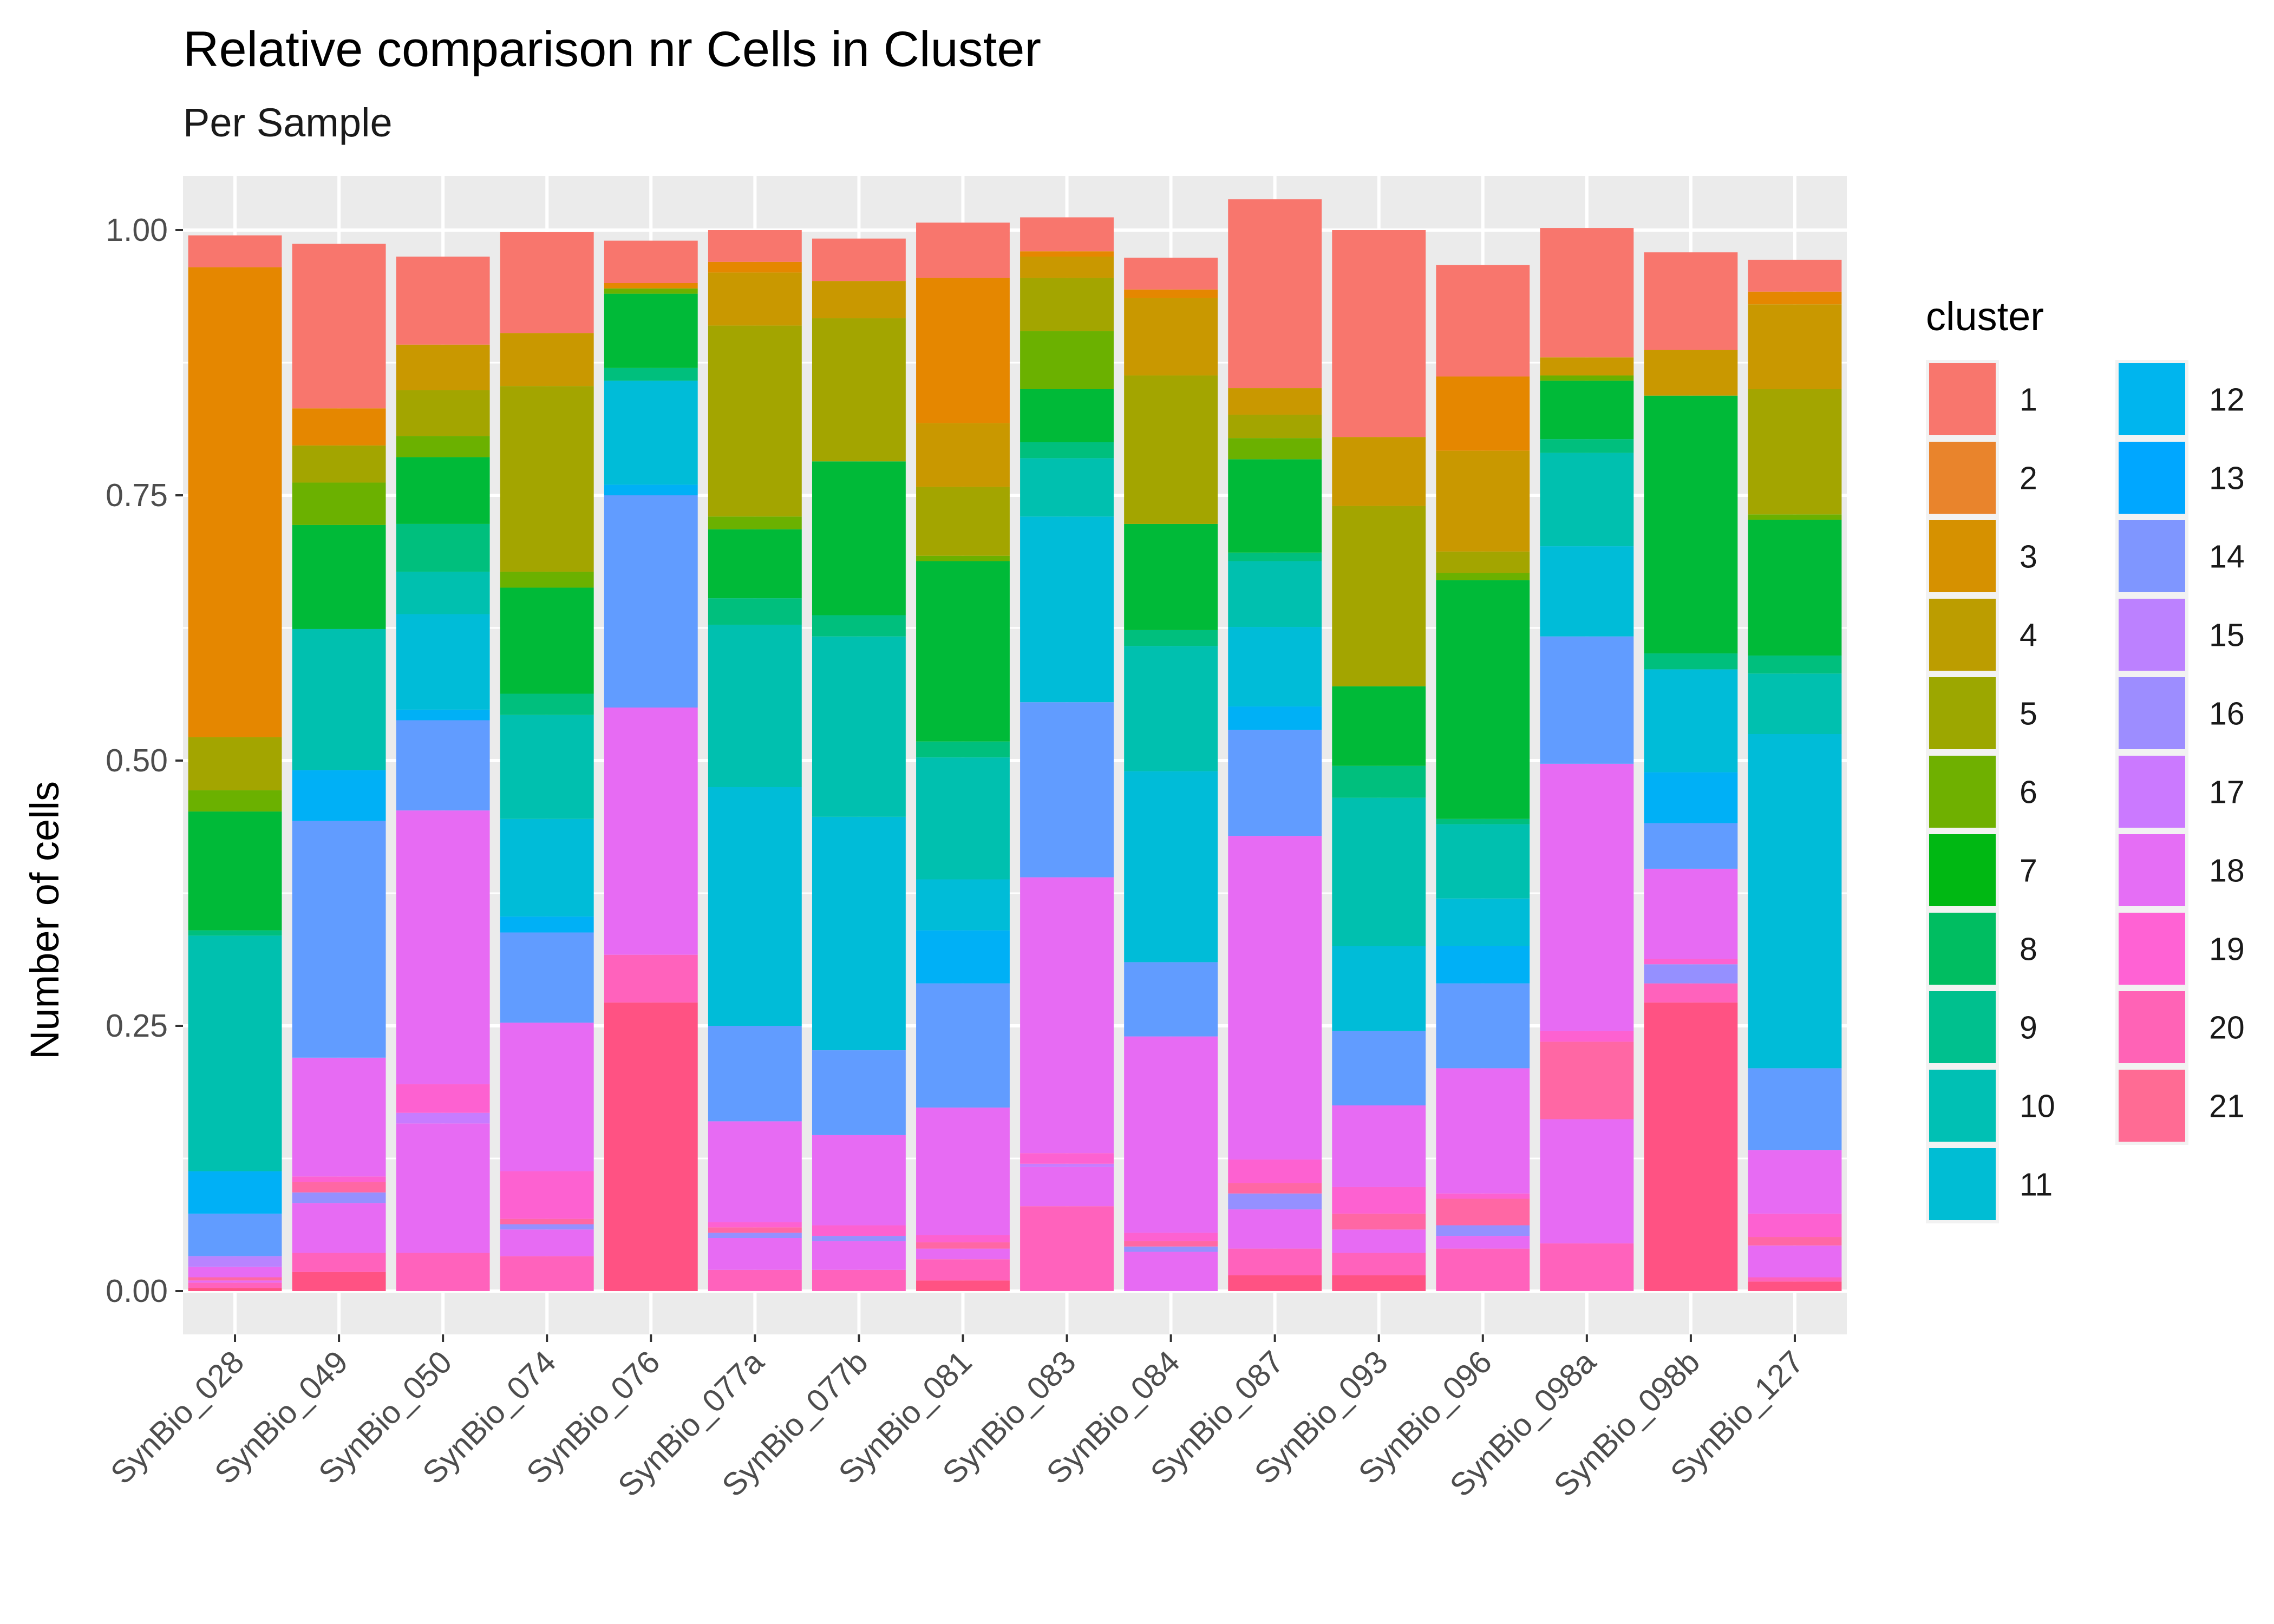 This screenshot has height=1624, width=2274. What do you see at coordinates (1587, 760) in the screenshot?
I see `bar-stack-SynBio_098a` at bounding box center [1587, 760].